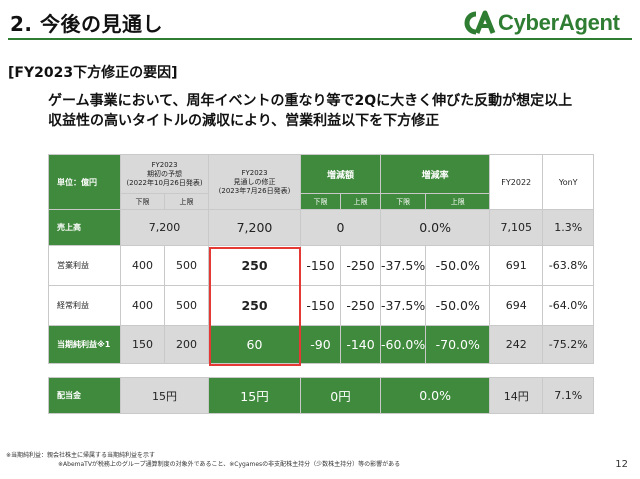 This screenshot has width=640, height=479. Describe the element at coordinates (254, 182) in the screenshot. I see `col-header-revised-forecast: FY2023 見通しの修正 (2023年7月26日発表)` at that location.